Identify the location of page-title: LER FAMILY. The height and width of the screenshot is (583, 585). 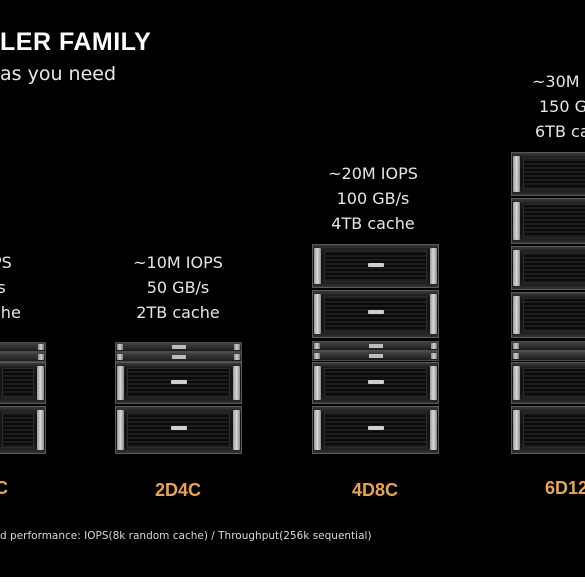
(76, 42).